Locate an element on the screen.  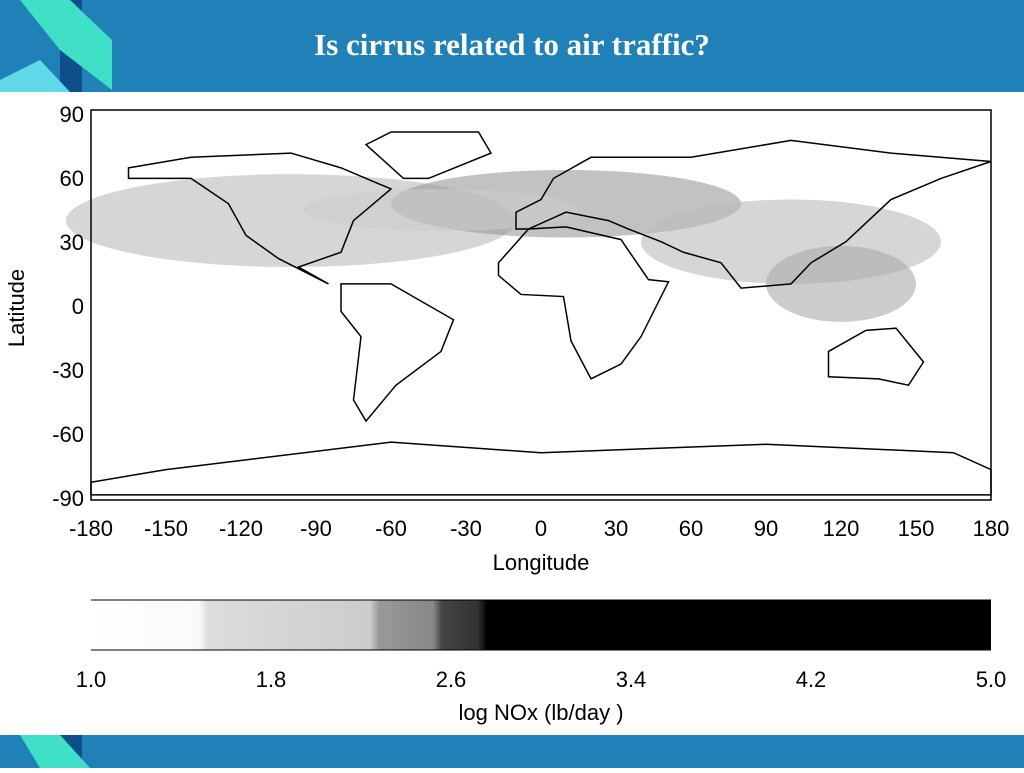
colorbar is located at coordinates (541, 625).